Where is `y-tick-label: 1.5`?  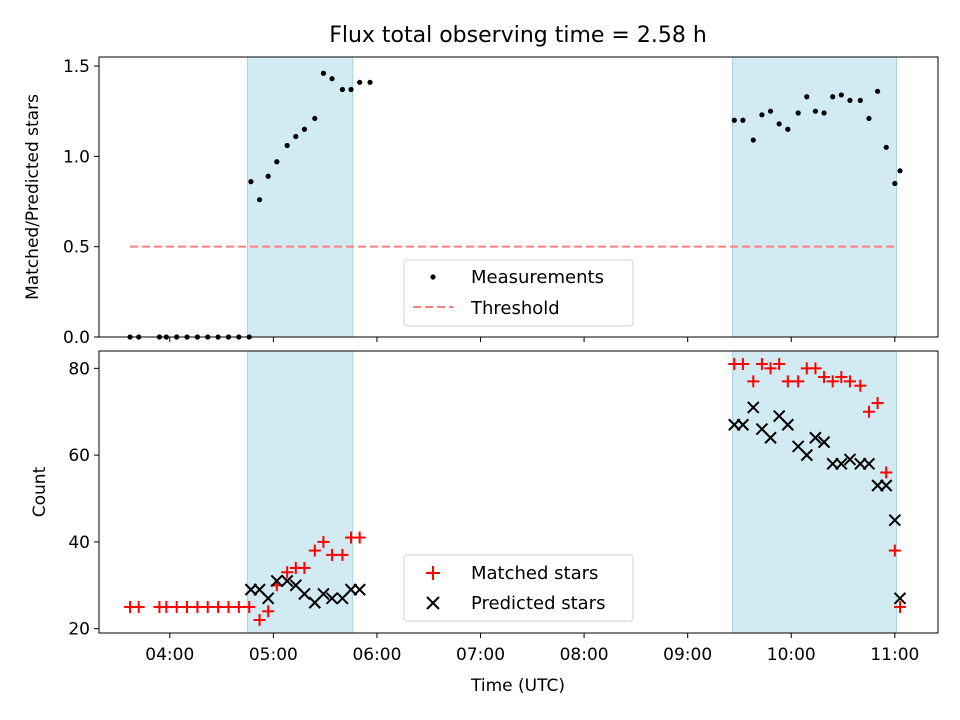 y-tick-label: 1.5 is located at coordinates (76, 67).